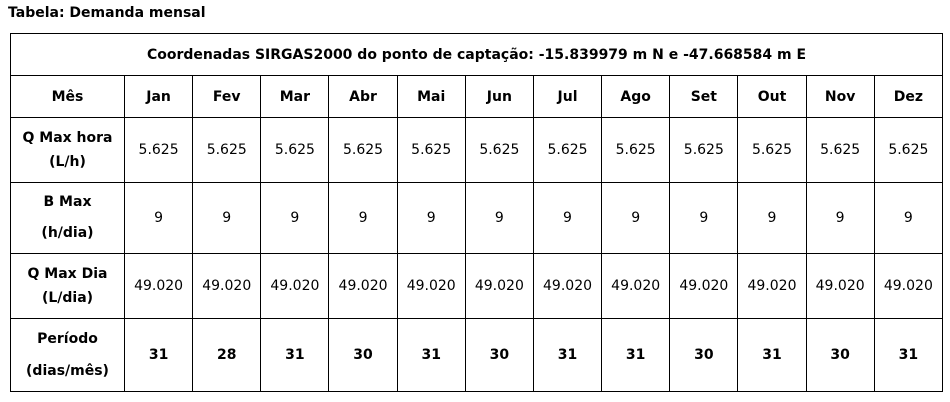  What do you see at coordinates (499, 96) in the screenshot?
I see `header-month: Jun` at bounding box center [499, 96].